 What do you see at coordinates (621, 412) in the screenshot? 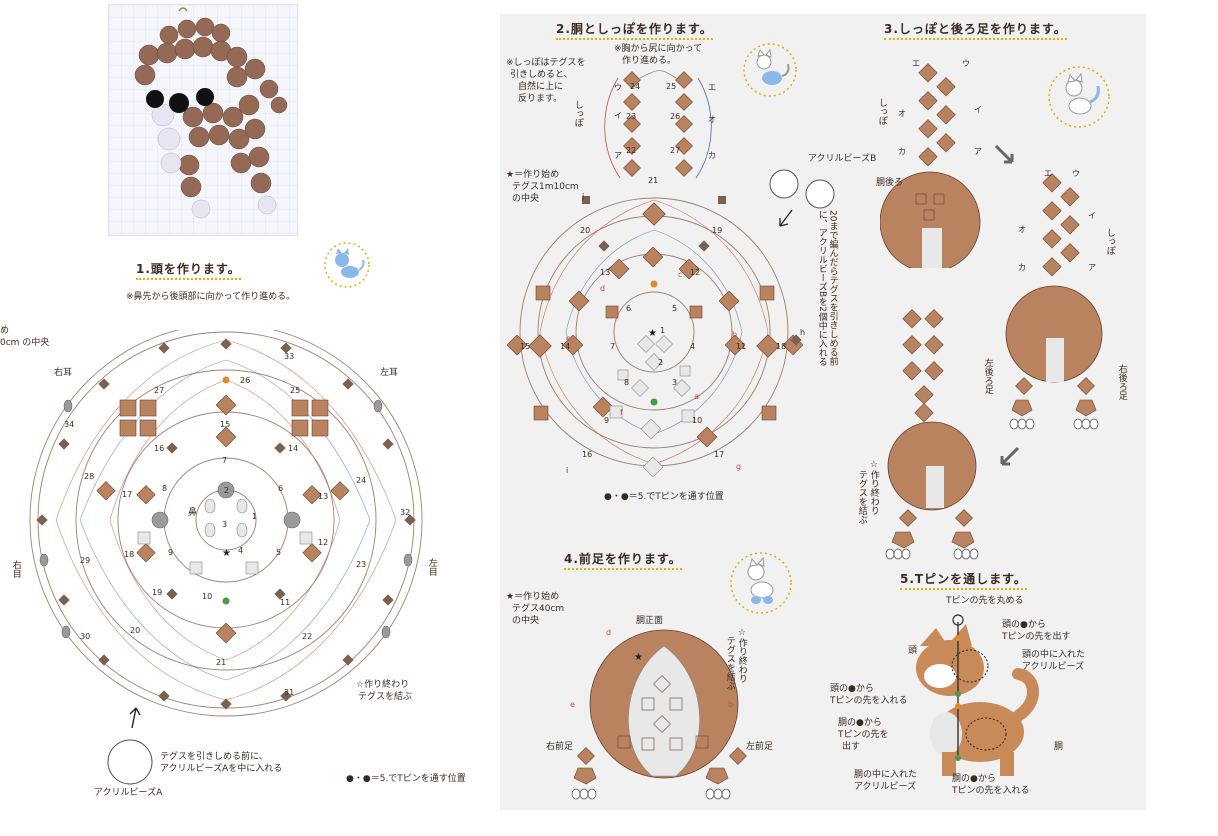
I see `letter-f: f` at bounding box center [621, 412].